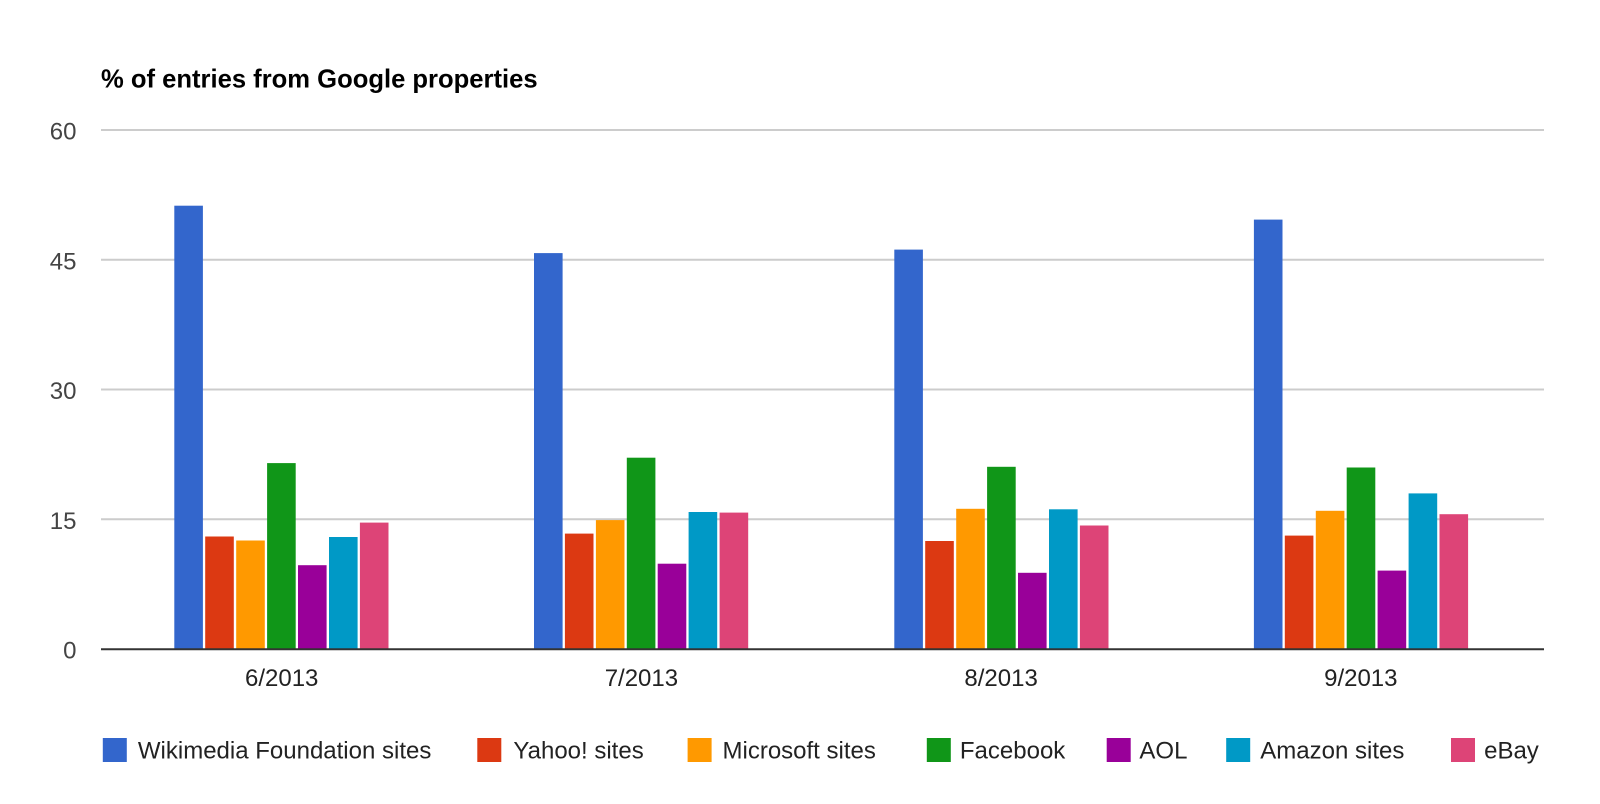 Image resolution: width=1600 pixels, height=804 pixels. I want to click on svg-text: AOL, so click(1163, 751).